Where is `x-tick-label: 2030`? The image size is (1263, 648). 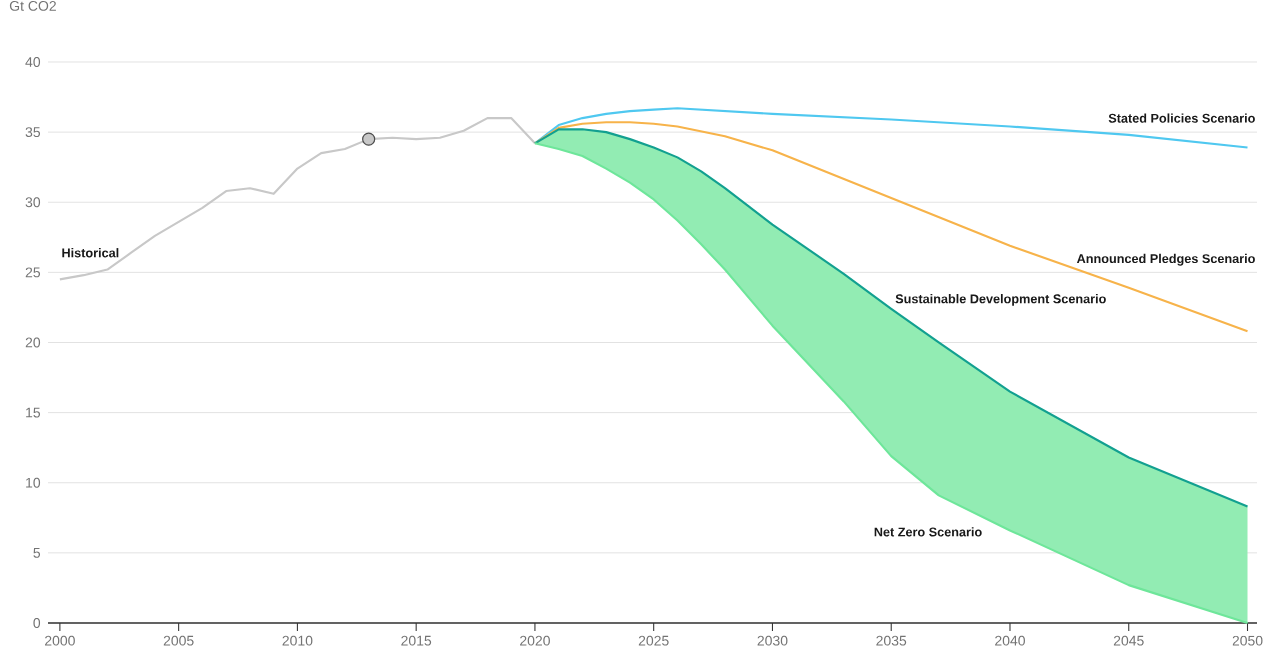
x-tick-label: 2030 is located at coordinates (772, 640).